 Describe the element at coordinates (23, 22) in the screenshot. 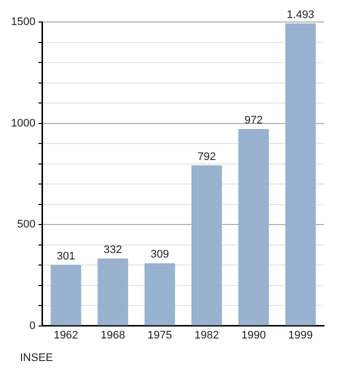

I see `y-tick-label: 1500` at that location.